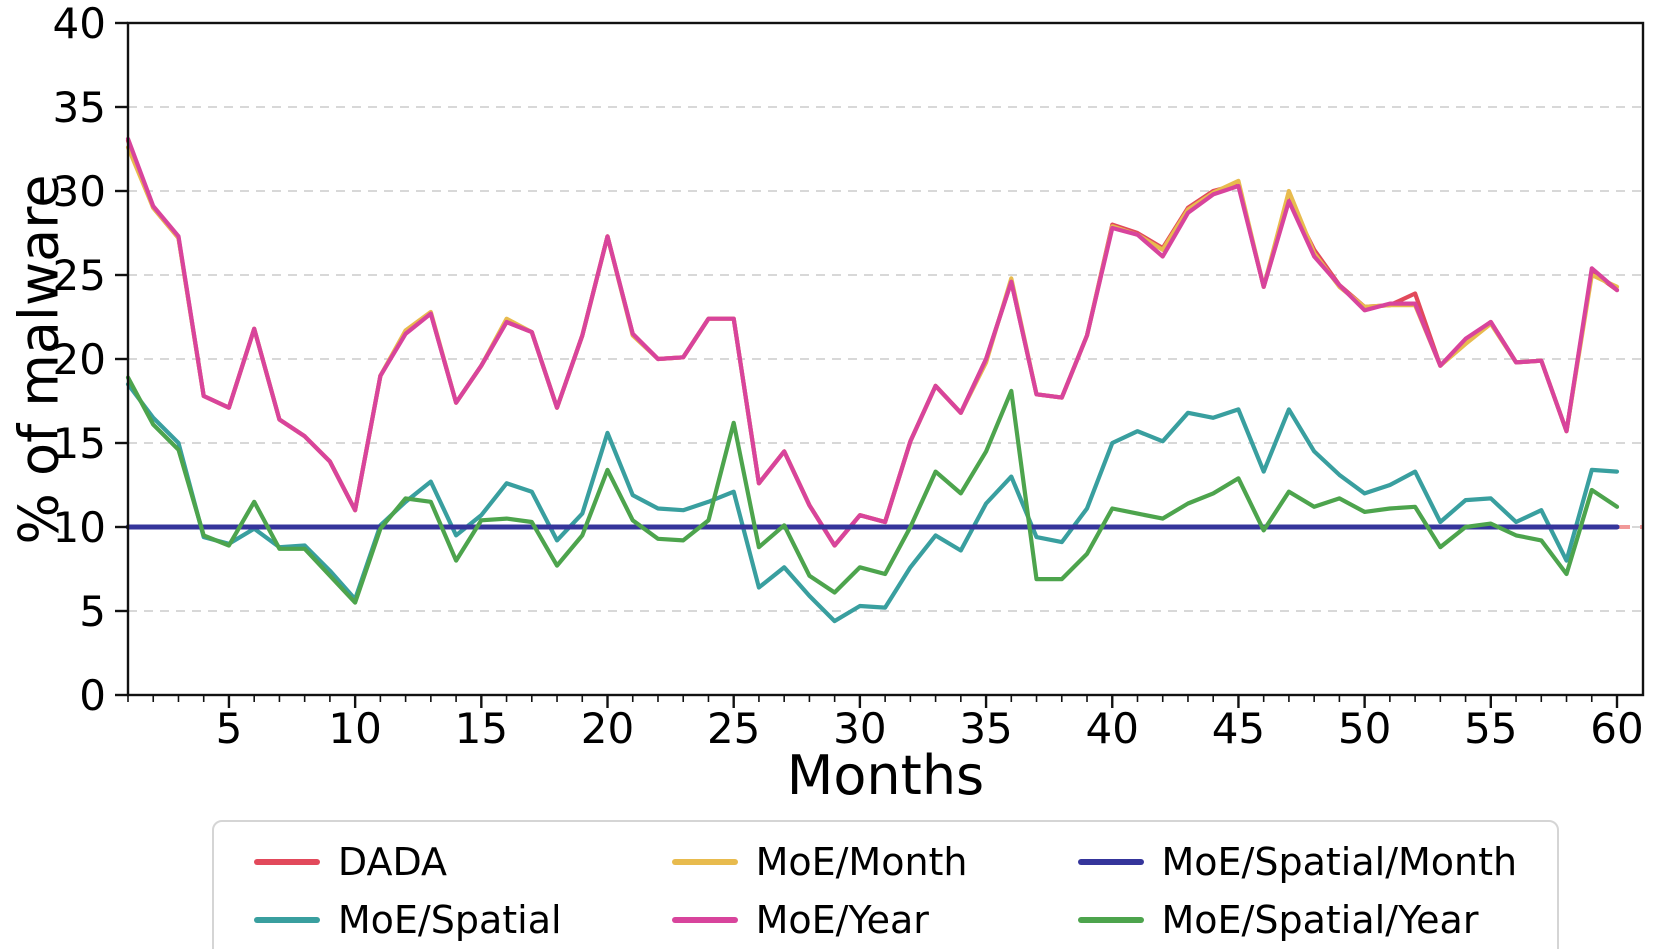 This screenshot has height=949, width=1661. Describe the element at coordinates (842, 920) in the screenshot. I see `legend-label-moe-year: MoE/Year` at that location.